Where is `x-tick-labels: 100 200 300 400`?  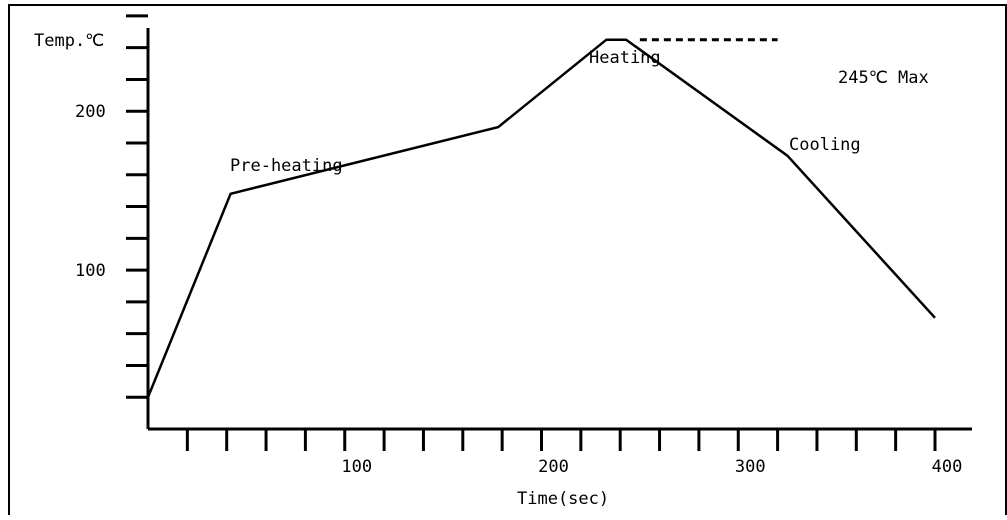 x-tick-labels: 100 200 300 400 is located at coordinates (651, 467).